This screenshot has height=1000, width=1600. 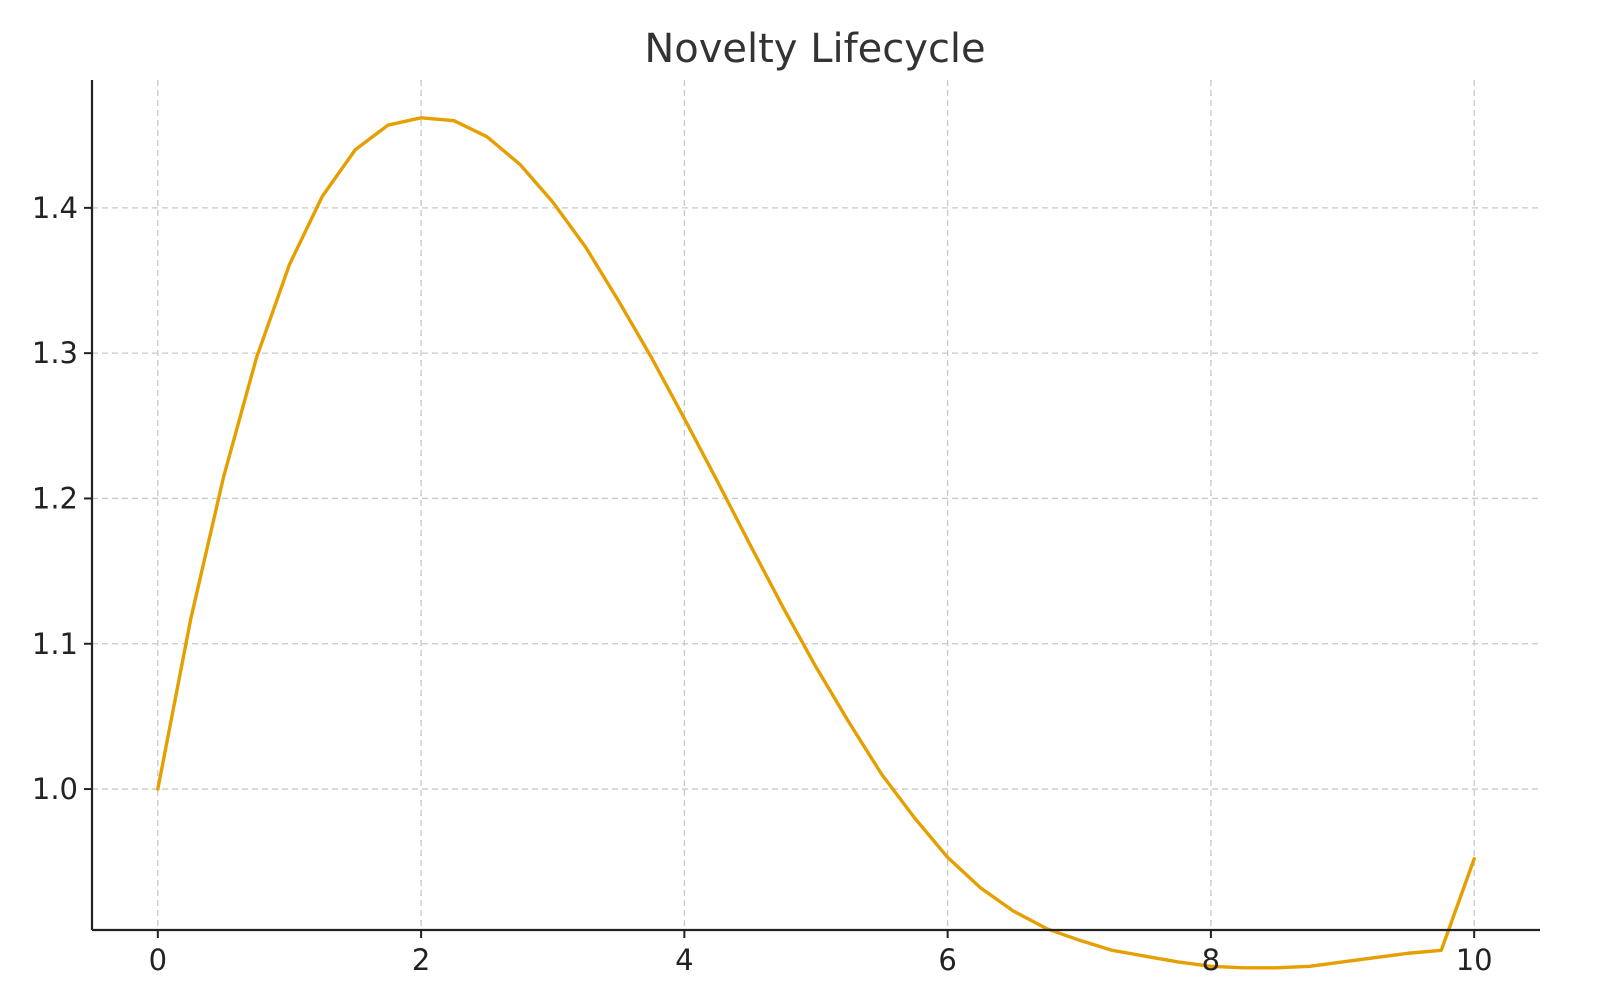 I want to click on y-tick-label: 1.3, so click(x=55, y=353).